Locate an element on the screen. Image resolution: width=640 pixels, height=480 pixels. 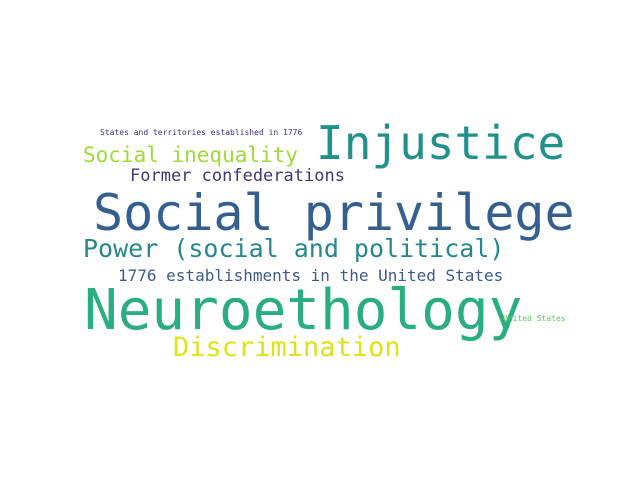
word-former-confederations: Former confederations is located at coordinates (237, 176).